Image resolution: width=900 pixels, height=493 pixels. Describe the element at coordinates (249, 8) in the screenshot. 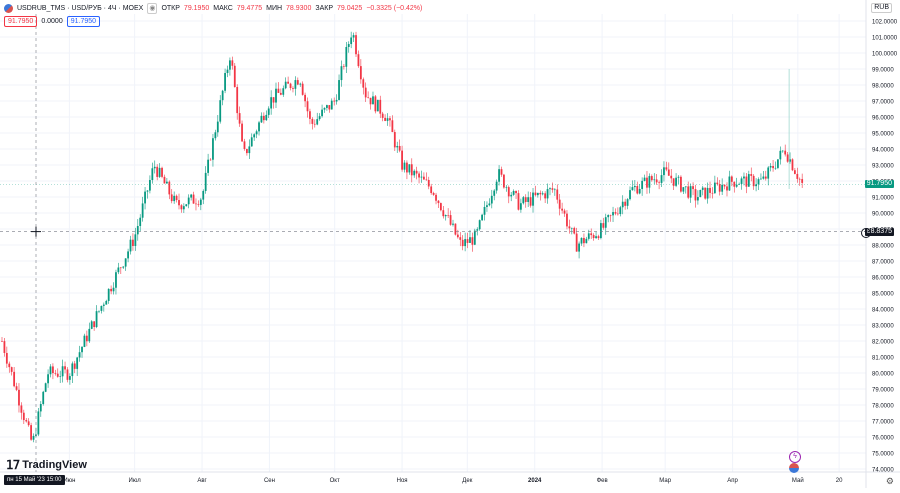

I see `high-value: 79.4775` at that location.